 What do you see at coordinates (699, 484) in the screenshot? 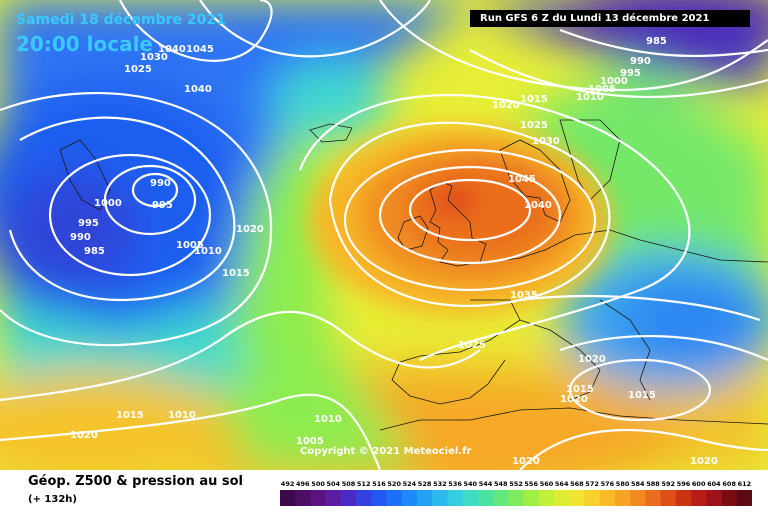
I see `scale-tick-label: 600` at bounding box center [699, 484].